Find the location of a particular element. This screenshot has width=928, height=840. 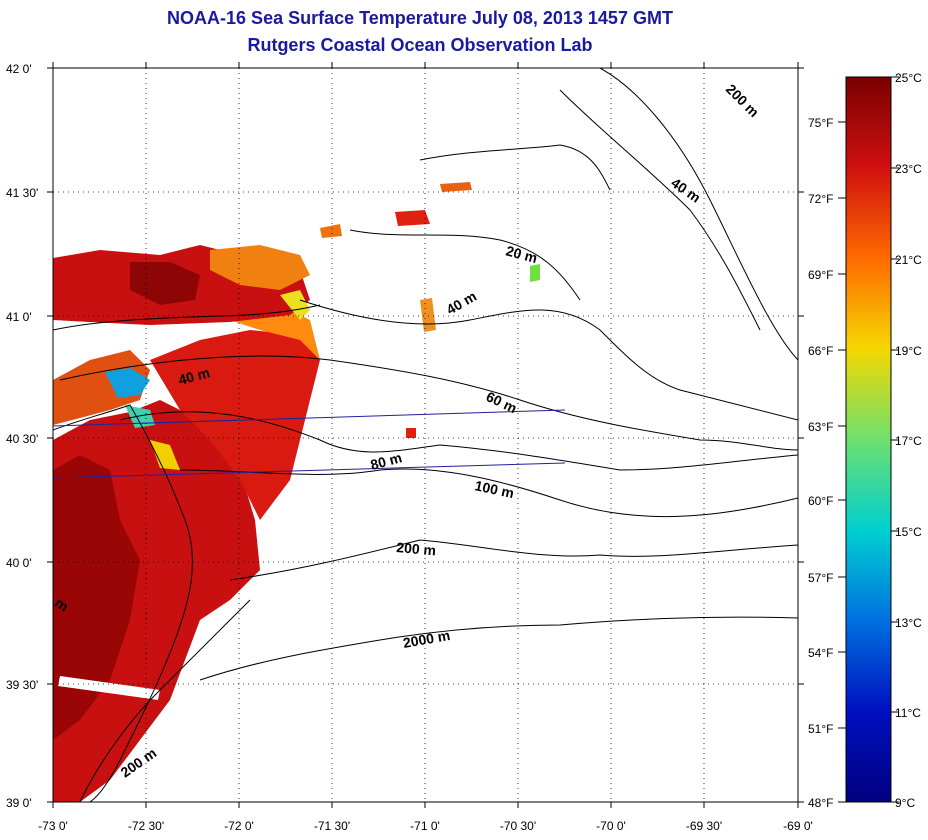

lon-label: -69 30' is located at coordinates (704, 826).